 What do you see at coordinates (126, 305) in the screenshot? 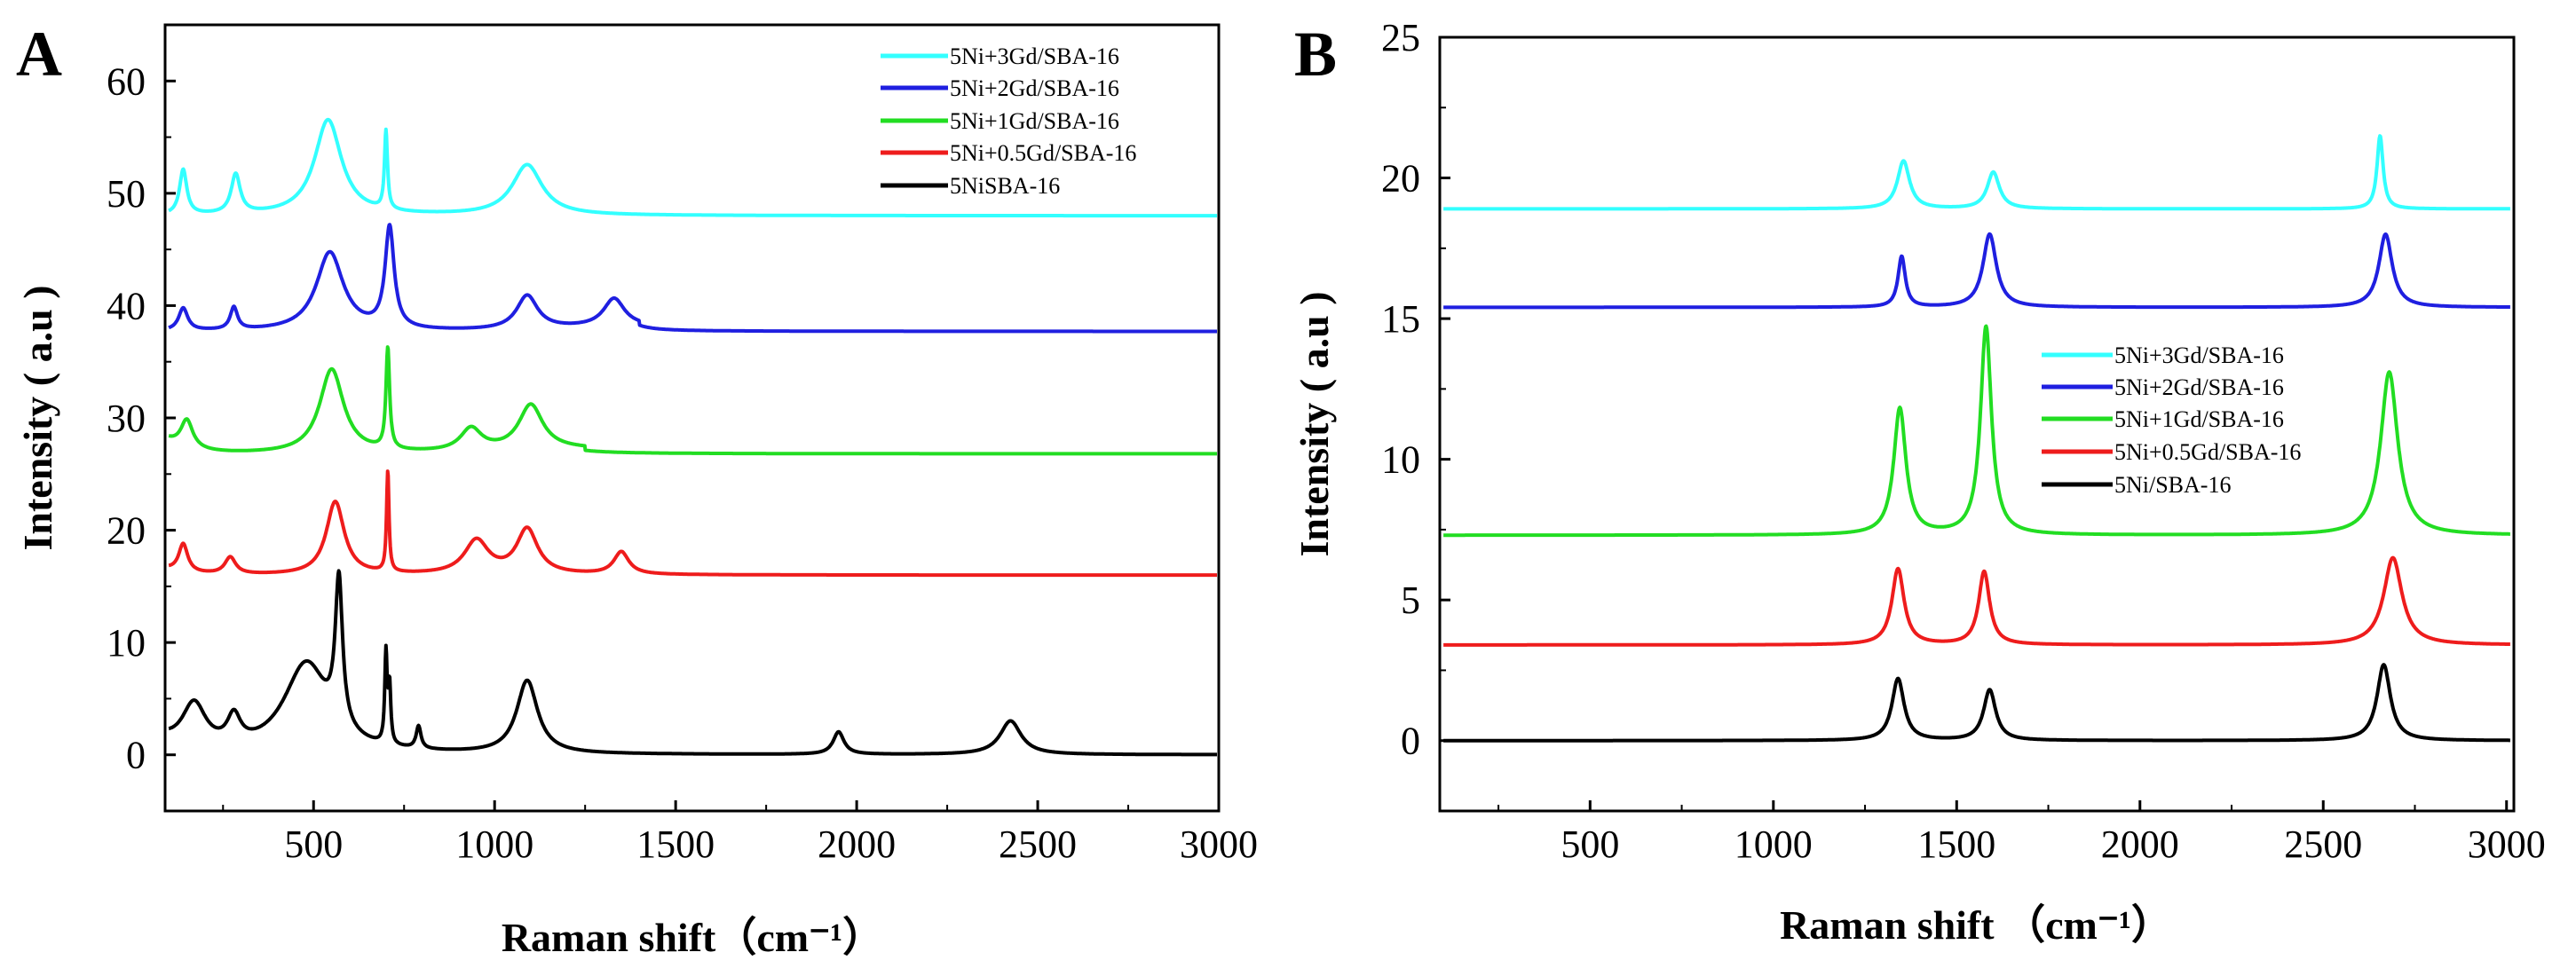
I see `y-tick-label: 40` at bounding box center [126, 305].